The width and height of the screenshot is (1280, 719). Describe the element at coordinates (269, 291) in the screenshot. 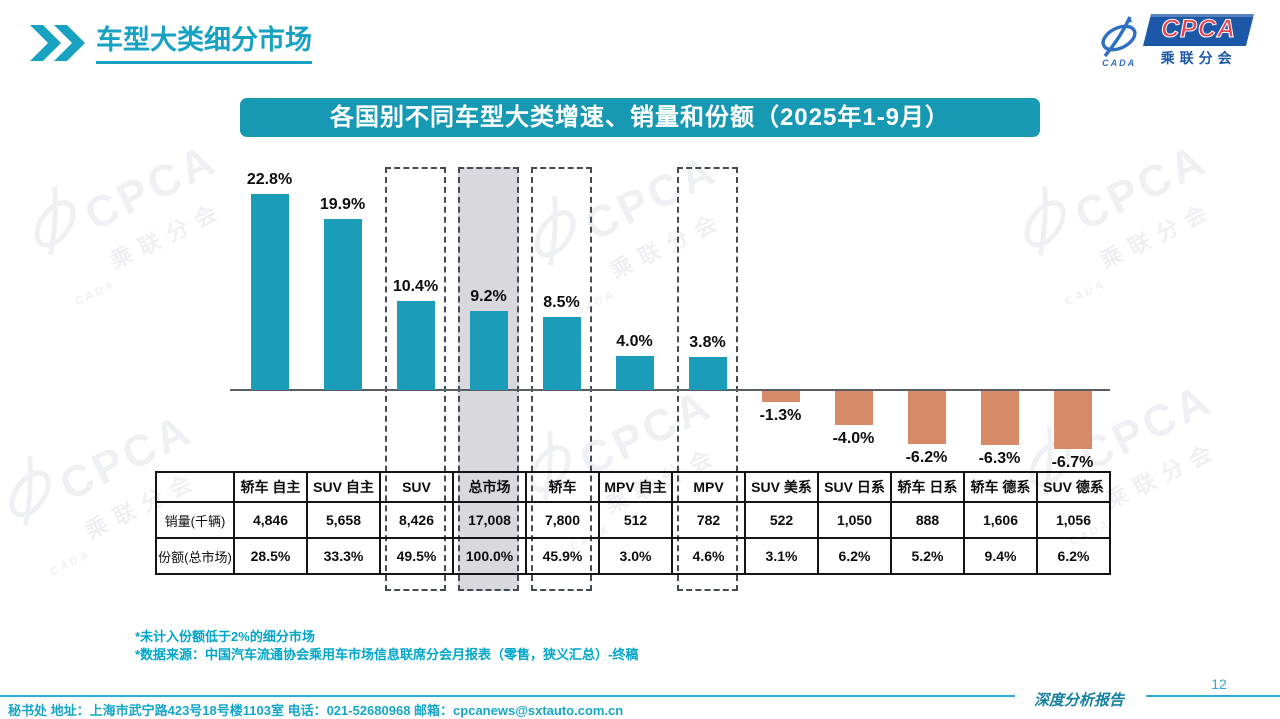

I see `bar-轿车 自主` at that location.